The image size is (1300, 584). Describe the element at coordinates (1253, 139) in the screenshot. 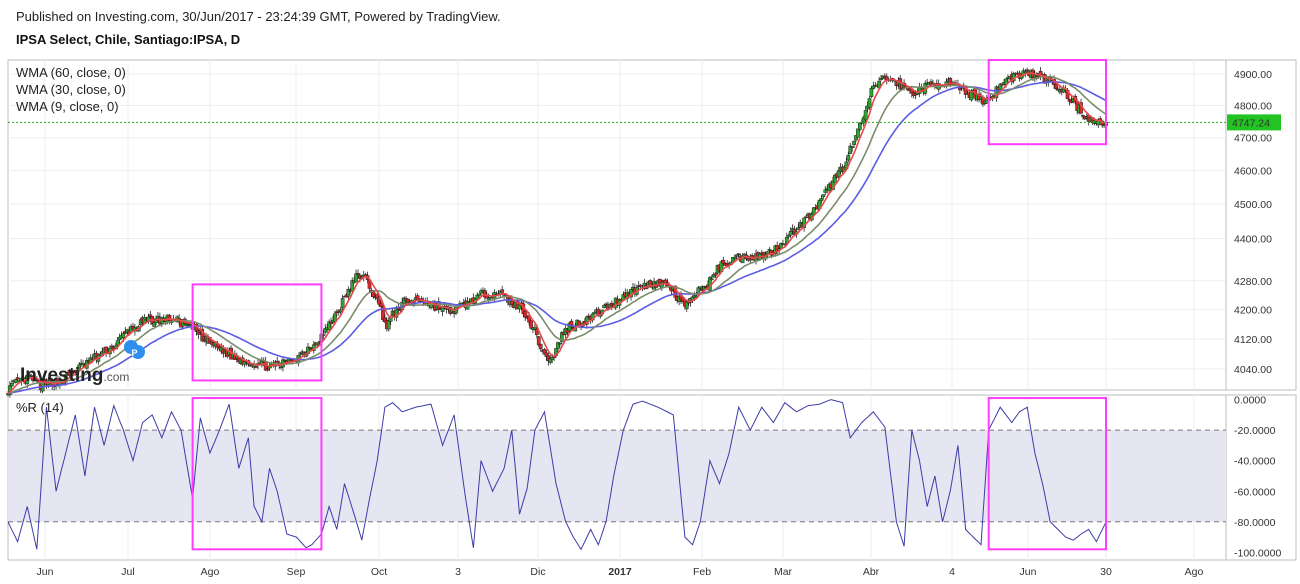

I see `y-tick-label: 4700.00` at that location.